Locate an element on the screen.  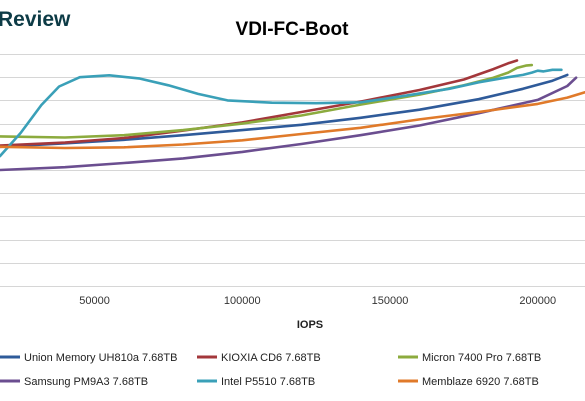
legend-item: Memblaze 6920 7.68TB is located at coordinates (468, 382).